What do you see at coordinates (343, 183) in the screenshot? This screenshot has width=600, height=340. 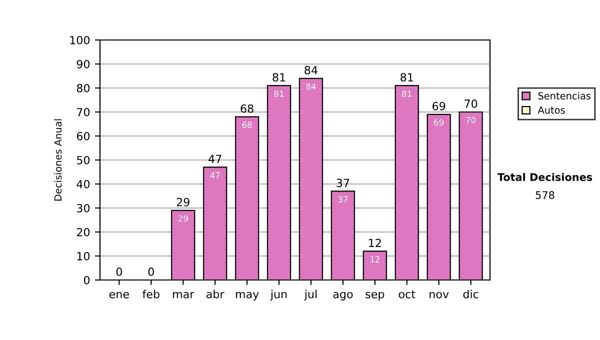 I see `total-label: 37` at bounding box center [343, 183].